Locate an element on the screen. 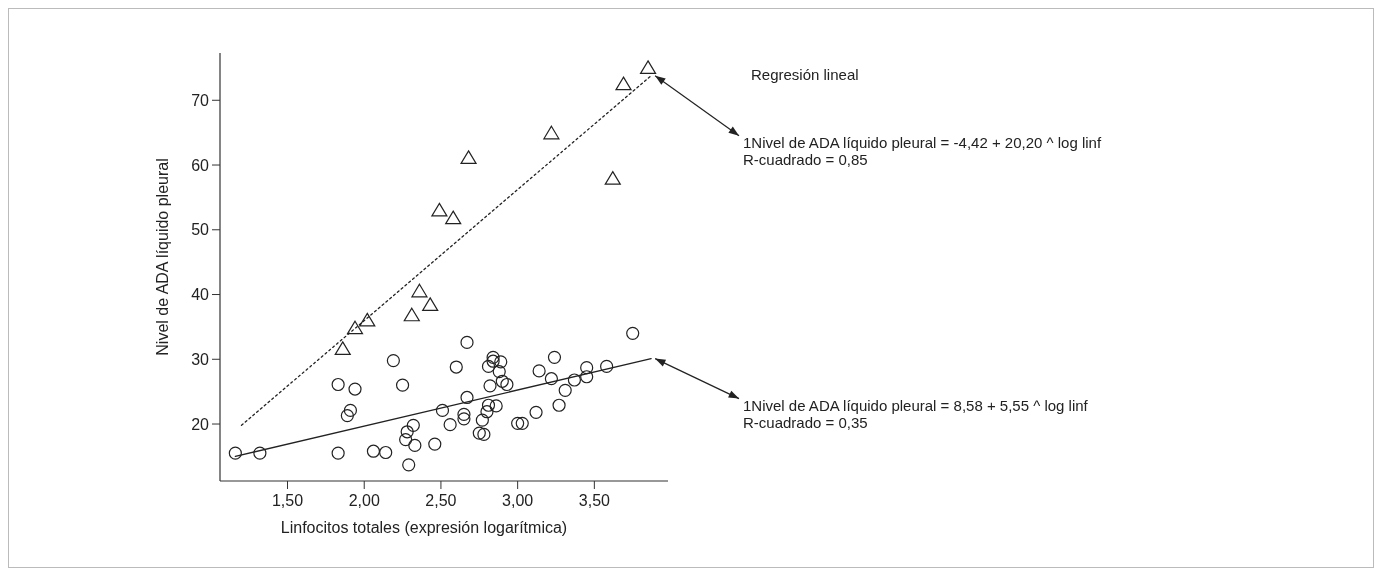  annotation: 1Nivel de ADA líquido pleural = -4,42 + 20,20 ^ log linf R-cuadrado = 0,85 is located at coordinates (922, 150).